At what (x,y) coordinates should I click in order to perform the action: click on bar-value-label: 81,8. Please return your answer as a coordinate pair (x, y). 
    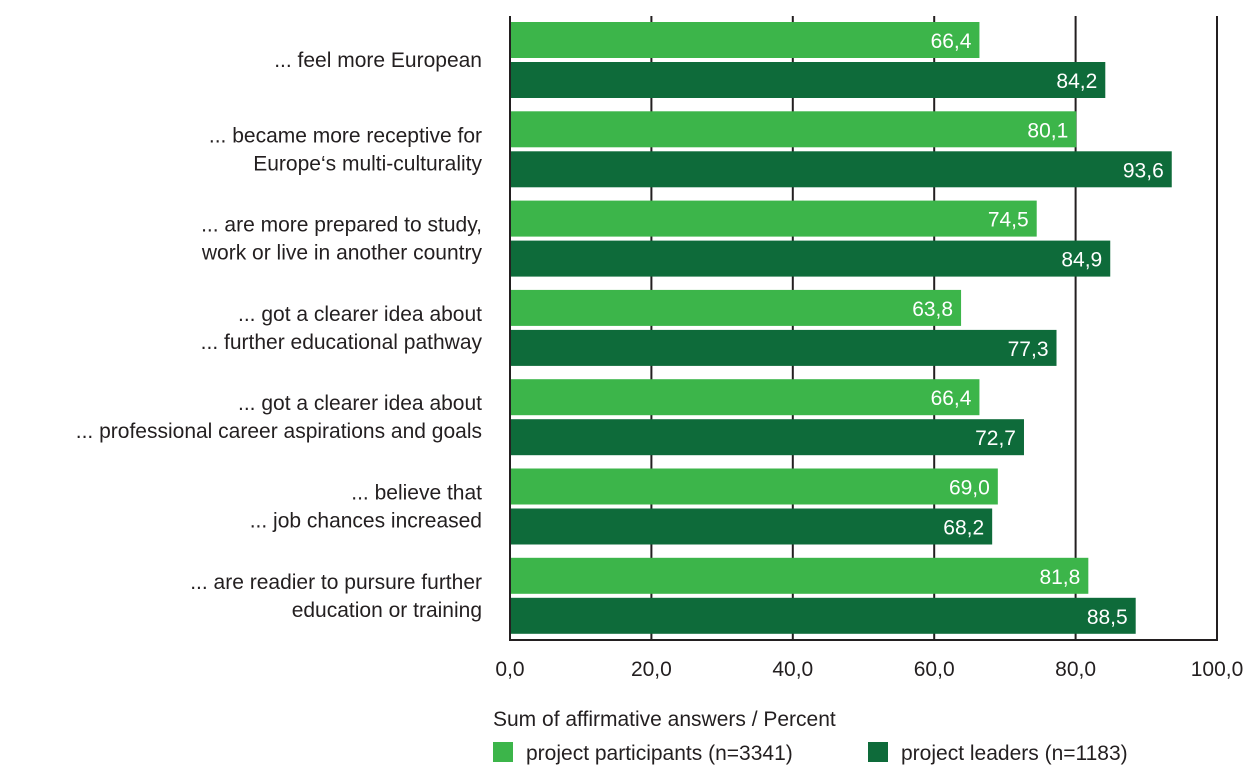
    Looking at the image, I should click on (1059, 577).